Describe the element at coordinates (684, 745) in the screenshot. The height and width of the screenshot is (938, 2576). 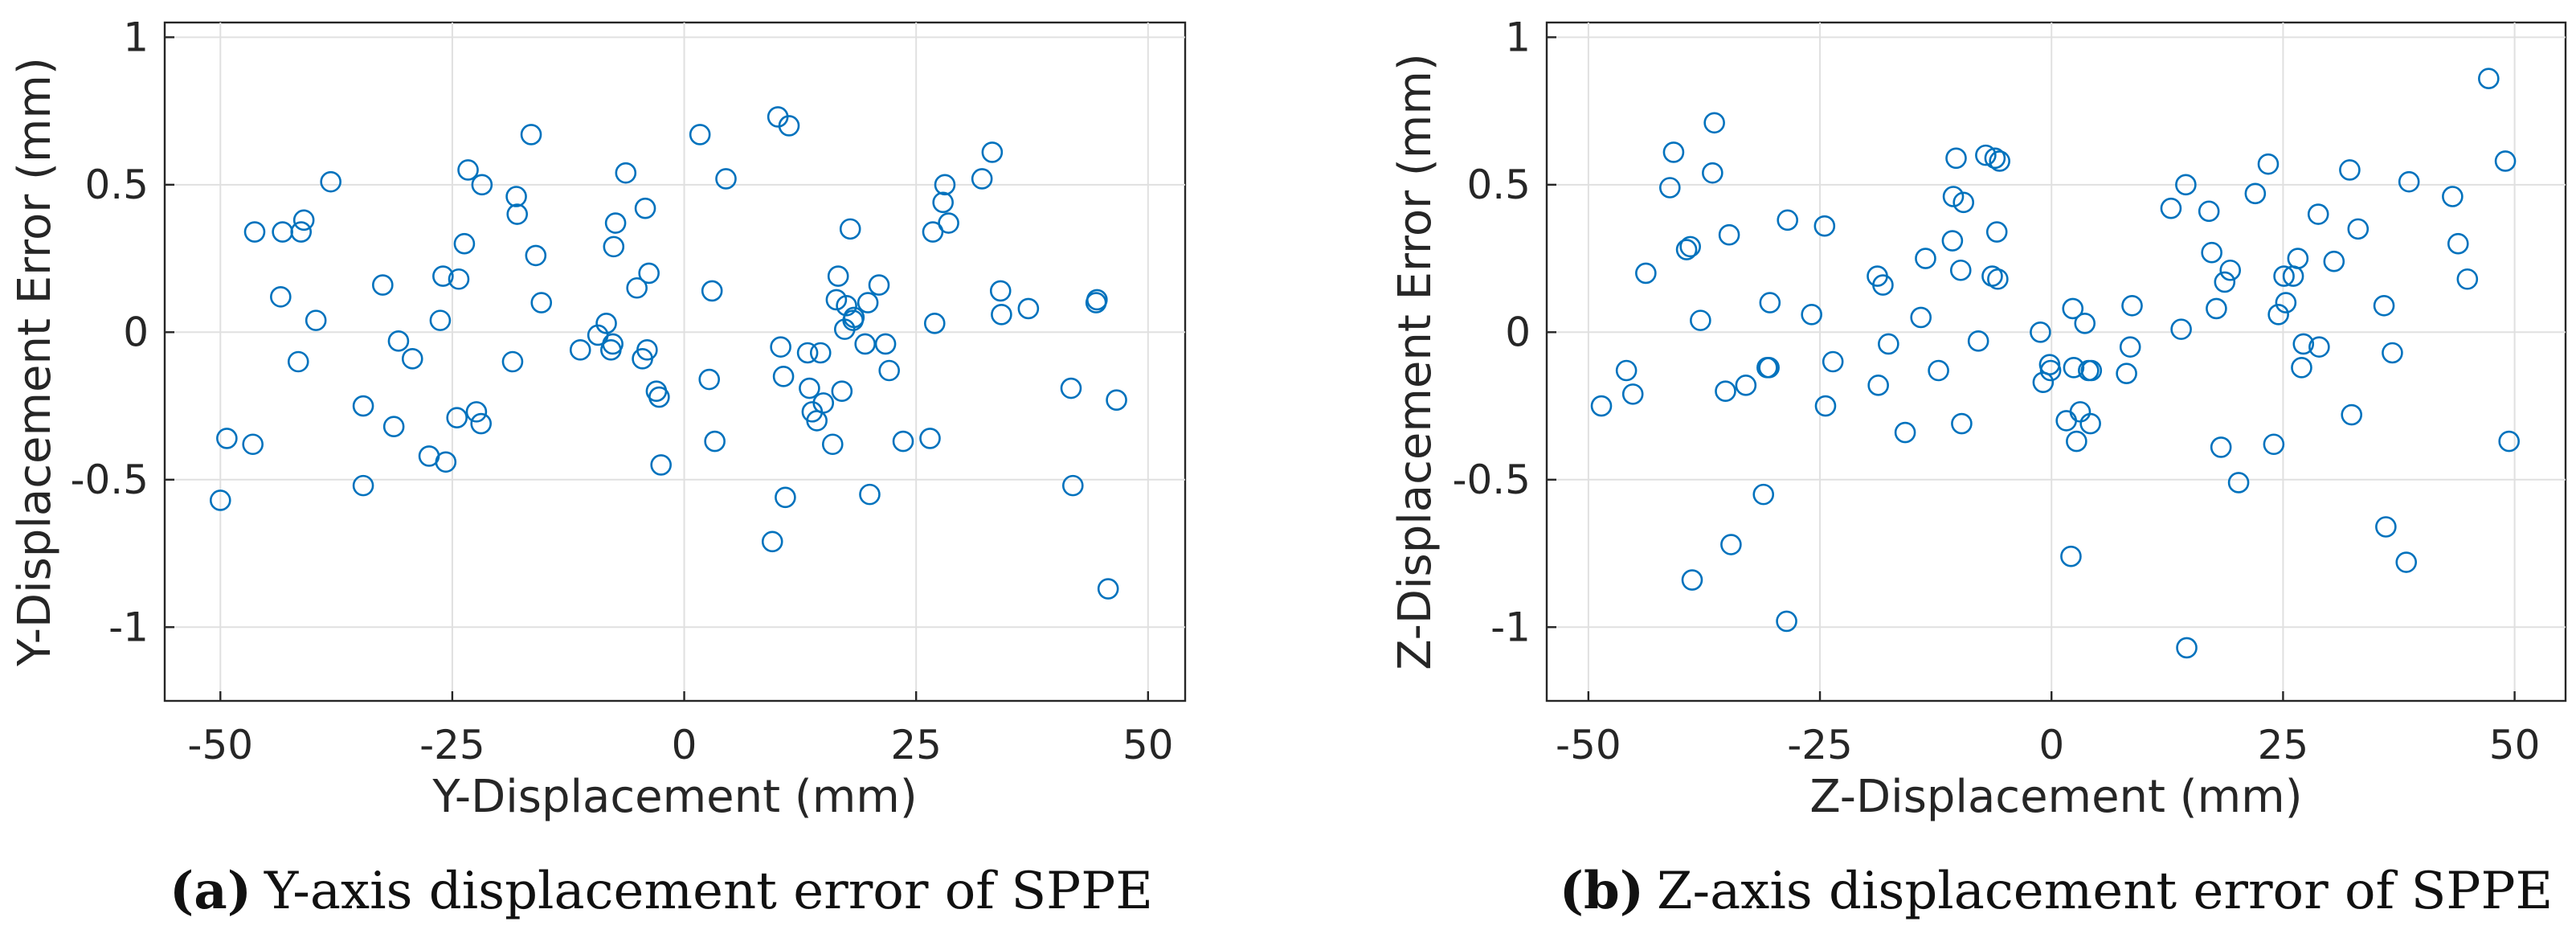
I see `panel-a-x-tick-label: 0` at that location.